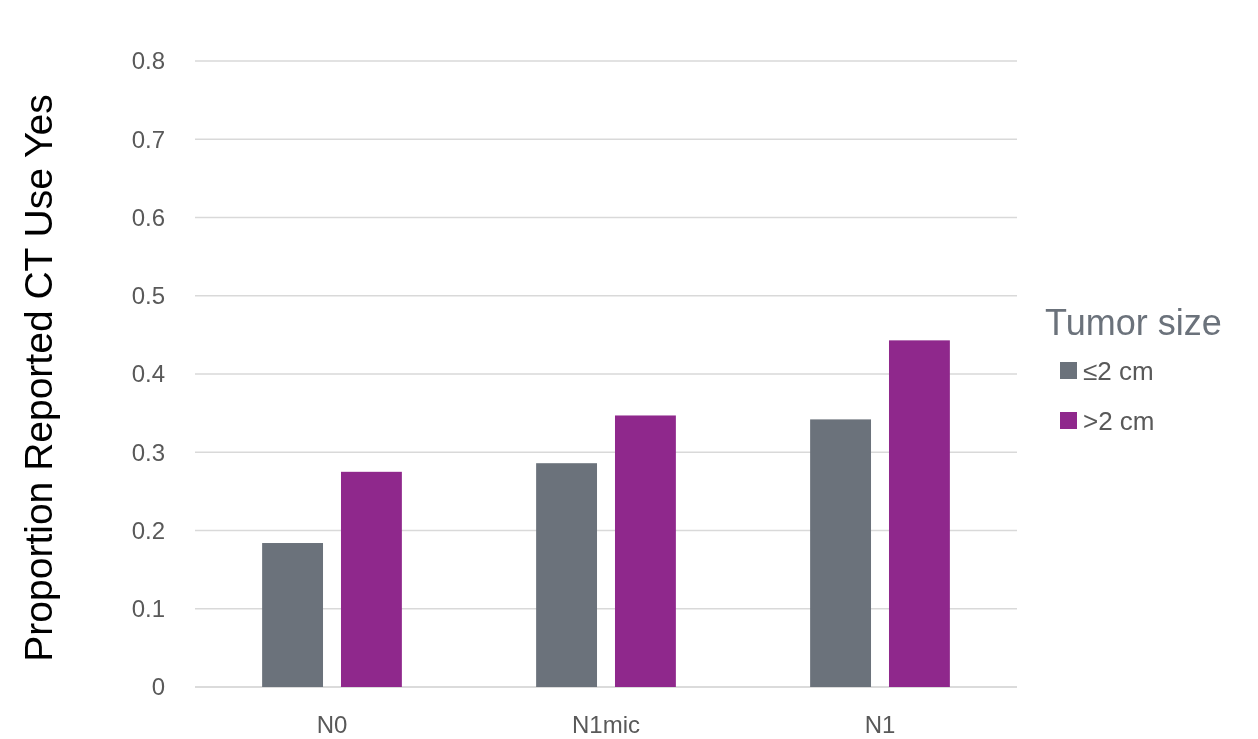  I want to click on y-axis-title: Proportion Reported CT Use Yes, so click(38, 378).